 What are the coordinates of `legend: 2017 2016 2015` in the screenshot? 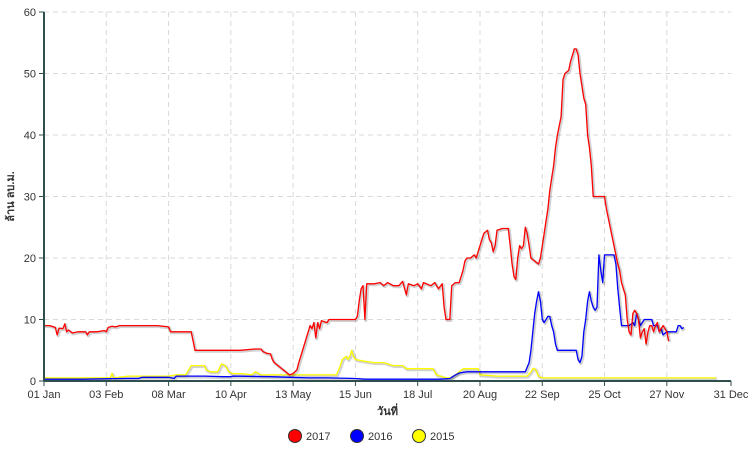 It's located at (371, 436).